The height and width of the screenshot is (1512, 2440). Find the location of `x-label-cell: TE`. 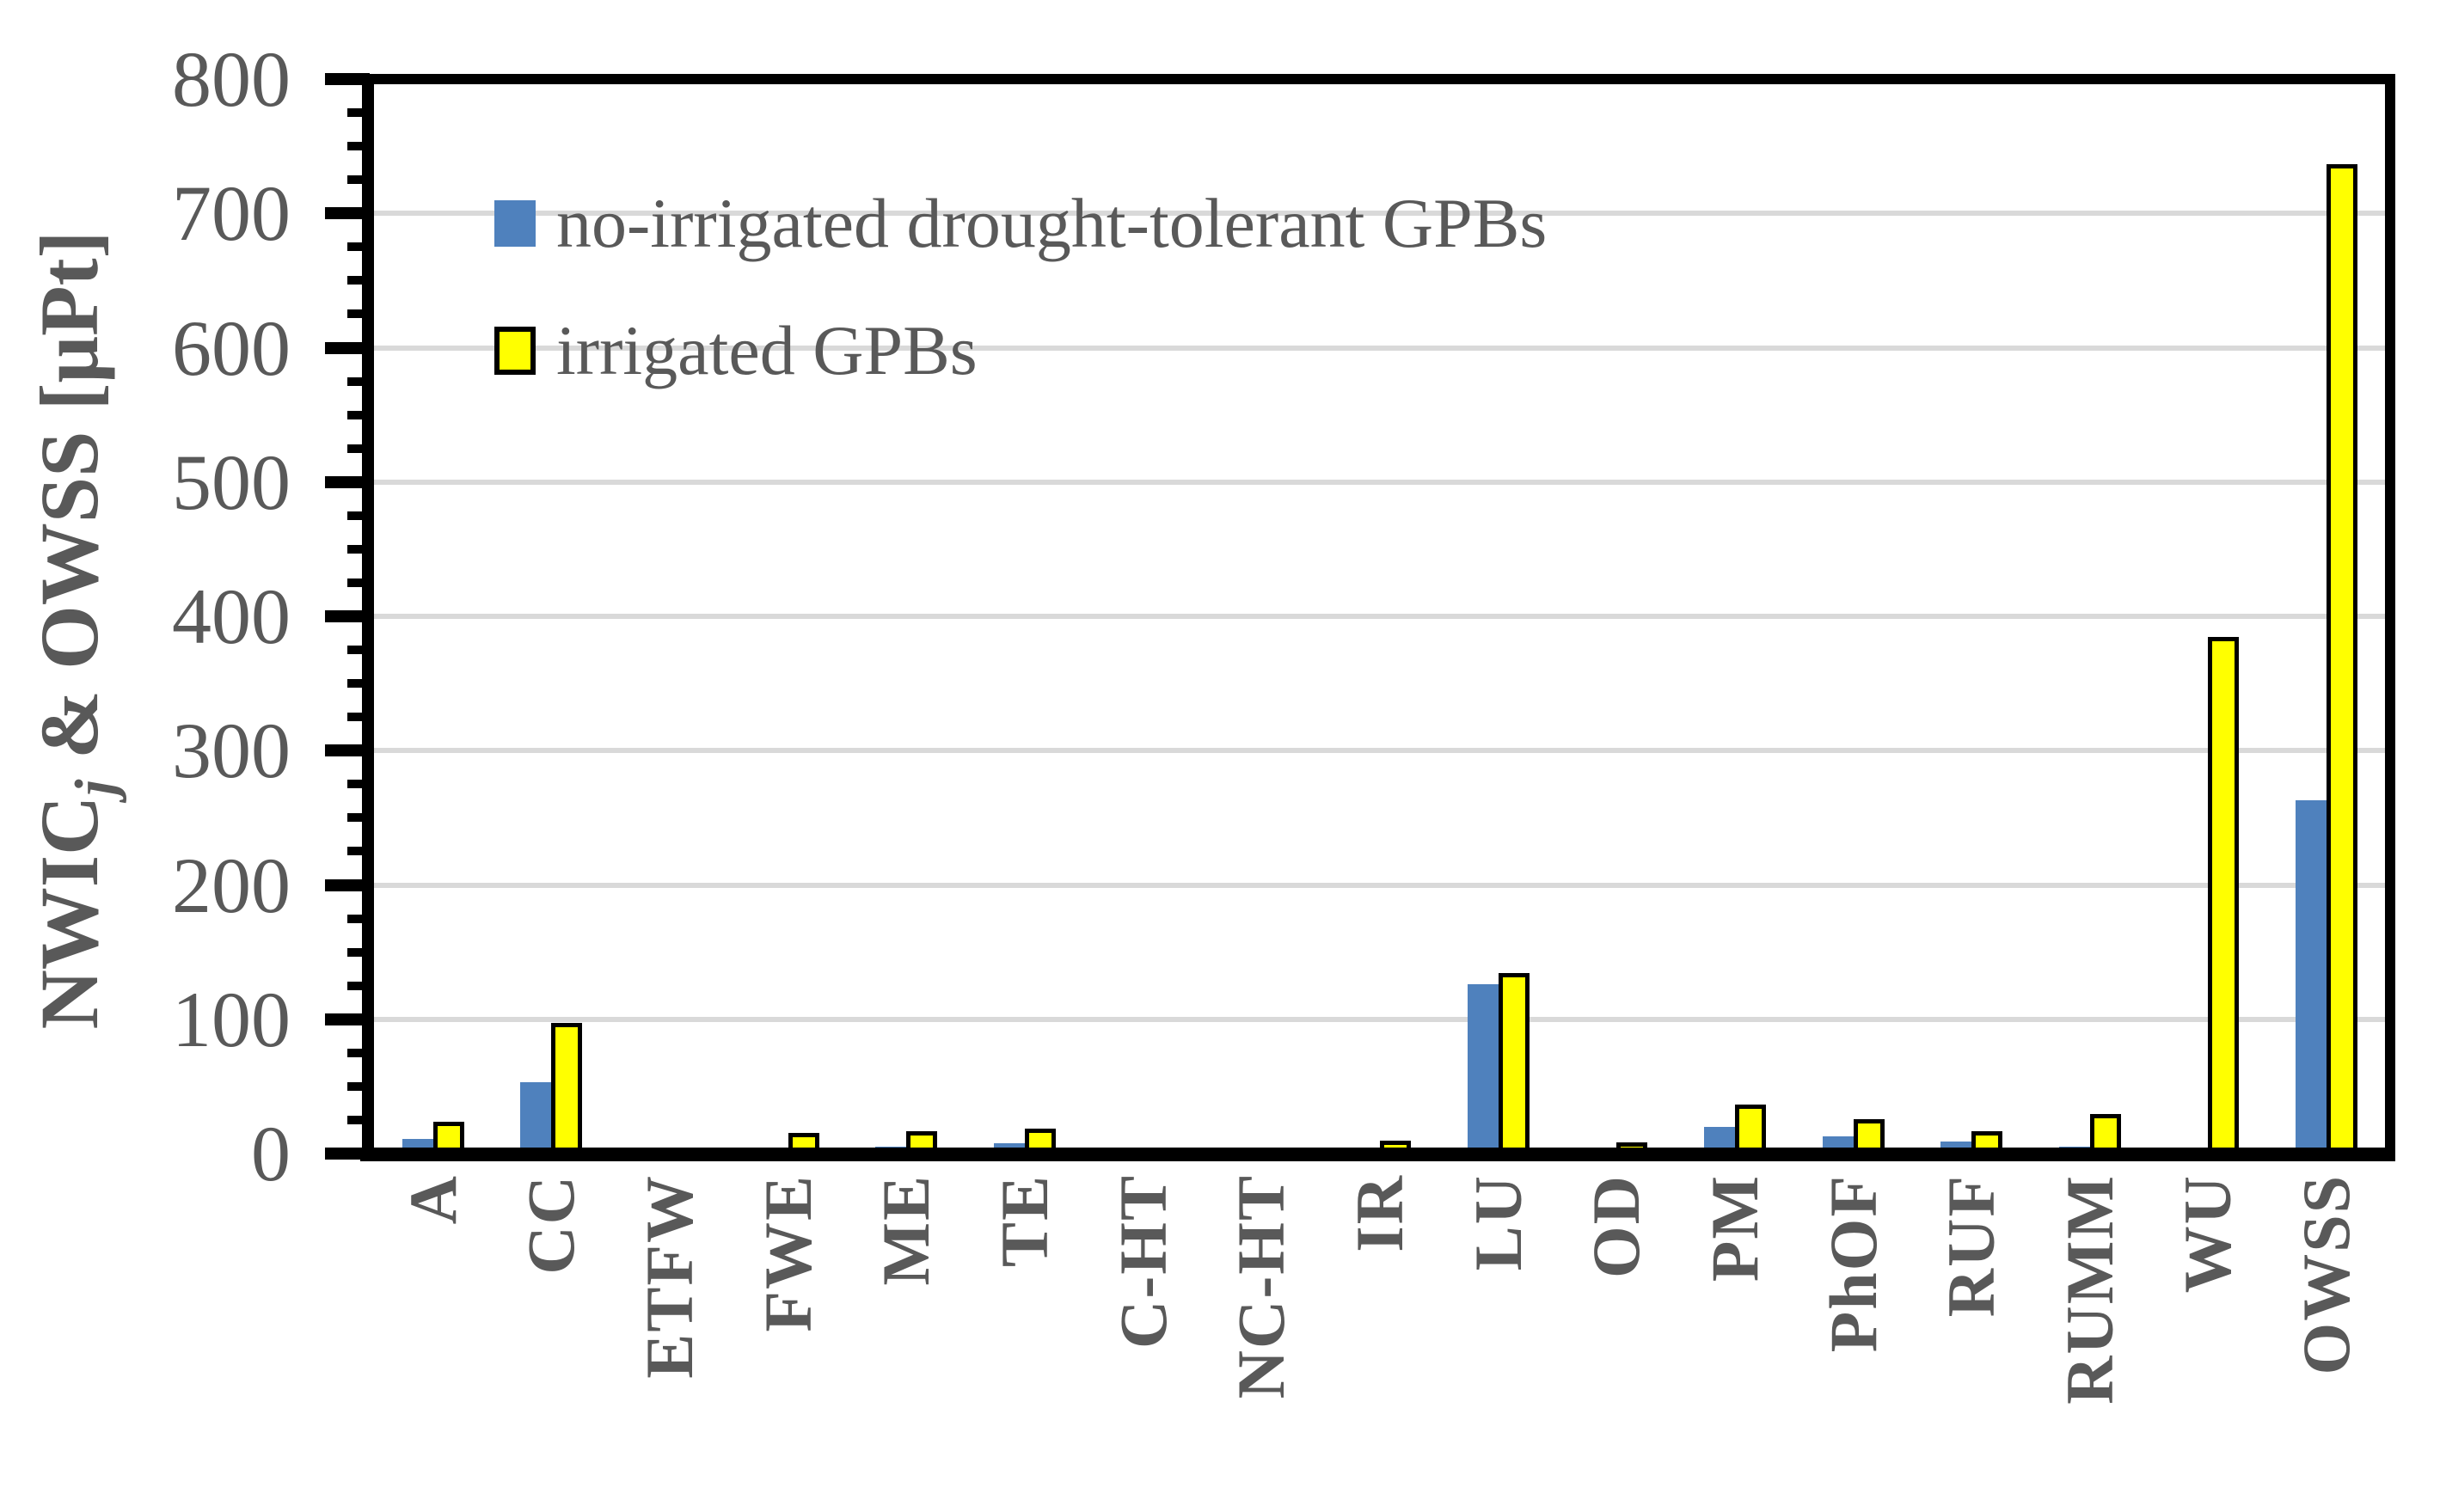

x-label-cell: TE is located at coordinates (1025, 1341).